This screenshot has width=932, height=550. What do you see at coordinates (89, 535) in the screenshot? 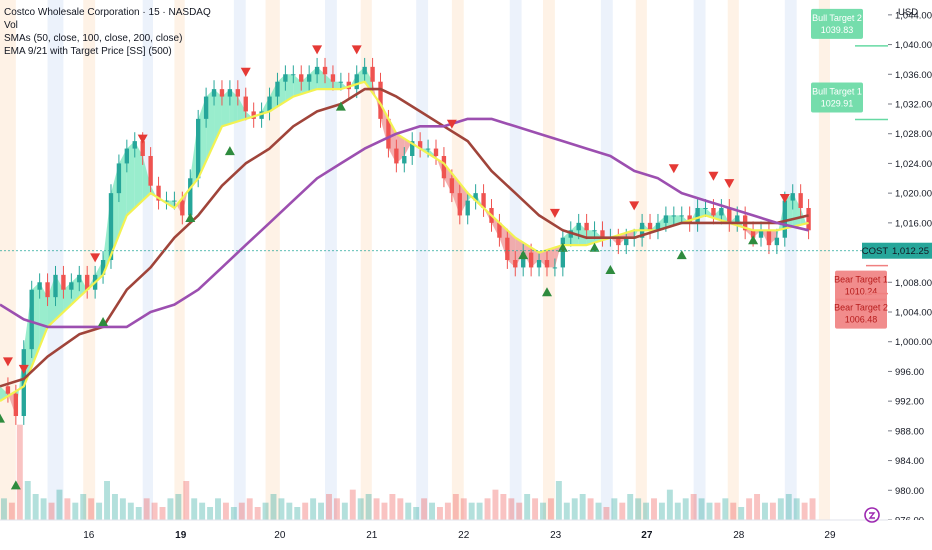
I see `x-tick-label: 16` at bounding box center [89, 535].